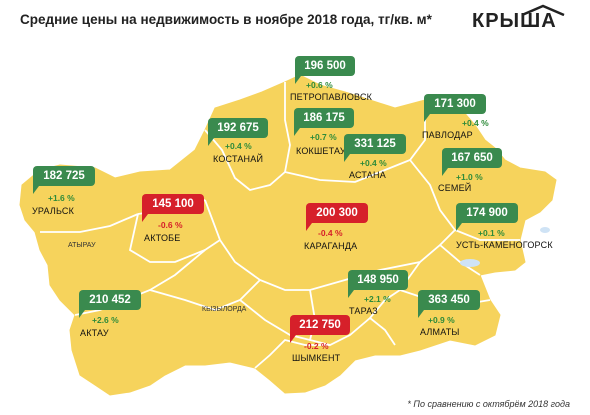 The width and height of the screenshot is (590, 415). I want to click on lake-balkhash, so click(470, 263).